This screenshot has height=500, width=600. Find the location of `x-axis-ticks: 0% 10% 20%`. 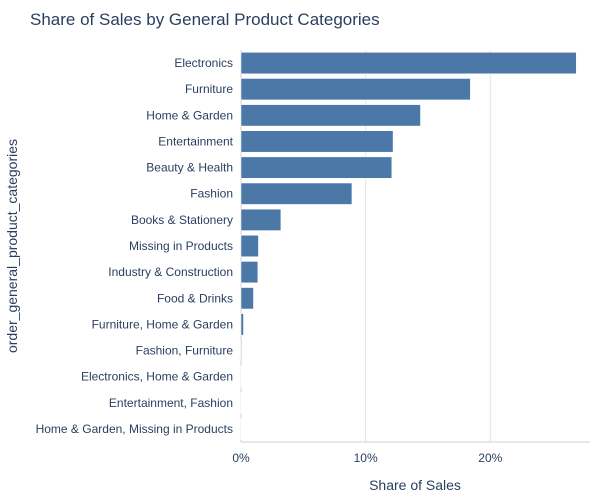

x-axis-ticks: 0% 10% 20% is located at coordinates (367, 458).